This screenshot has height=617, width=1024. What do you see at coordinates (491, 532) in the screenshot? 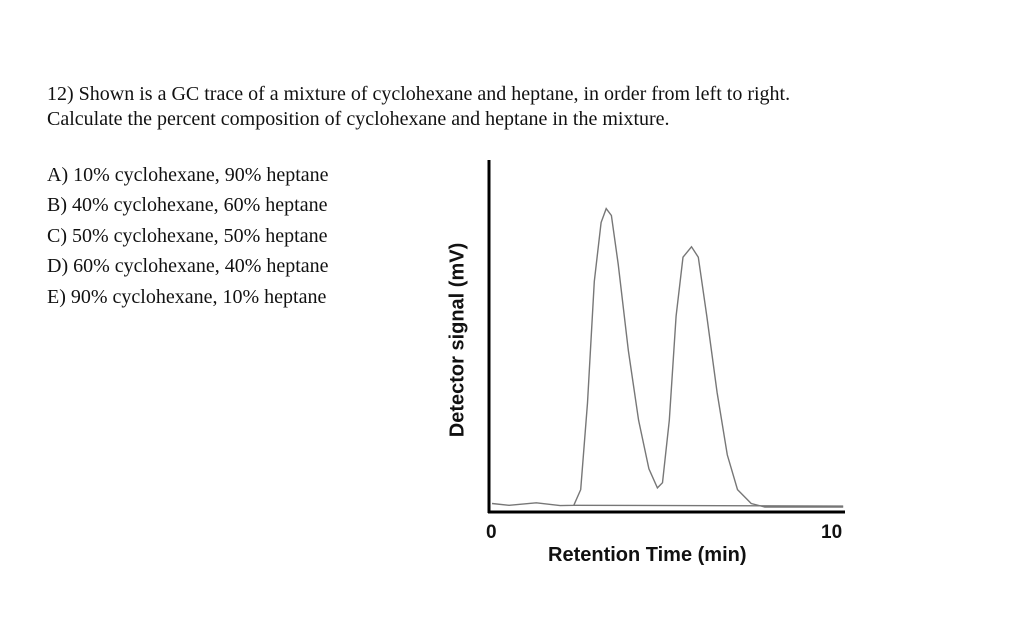
I see `x-tick-label-0: 0` at bounding box center [491, 532].